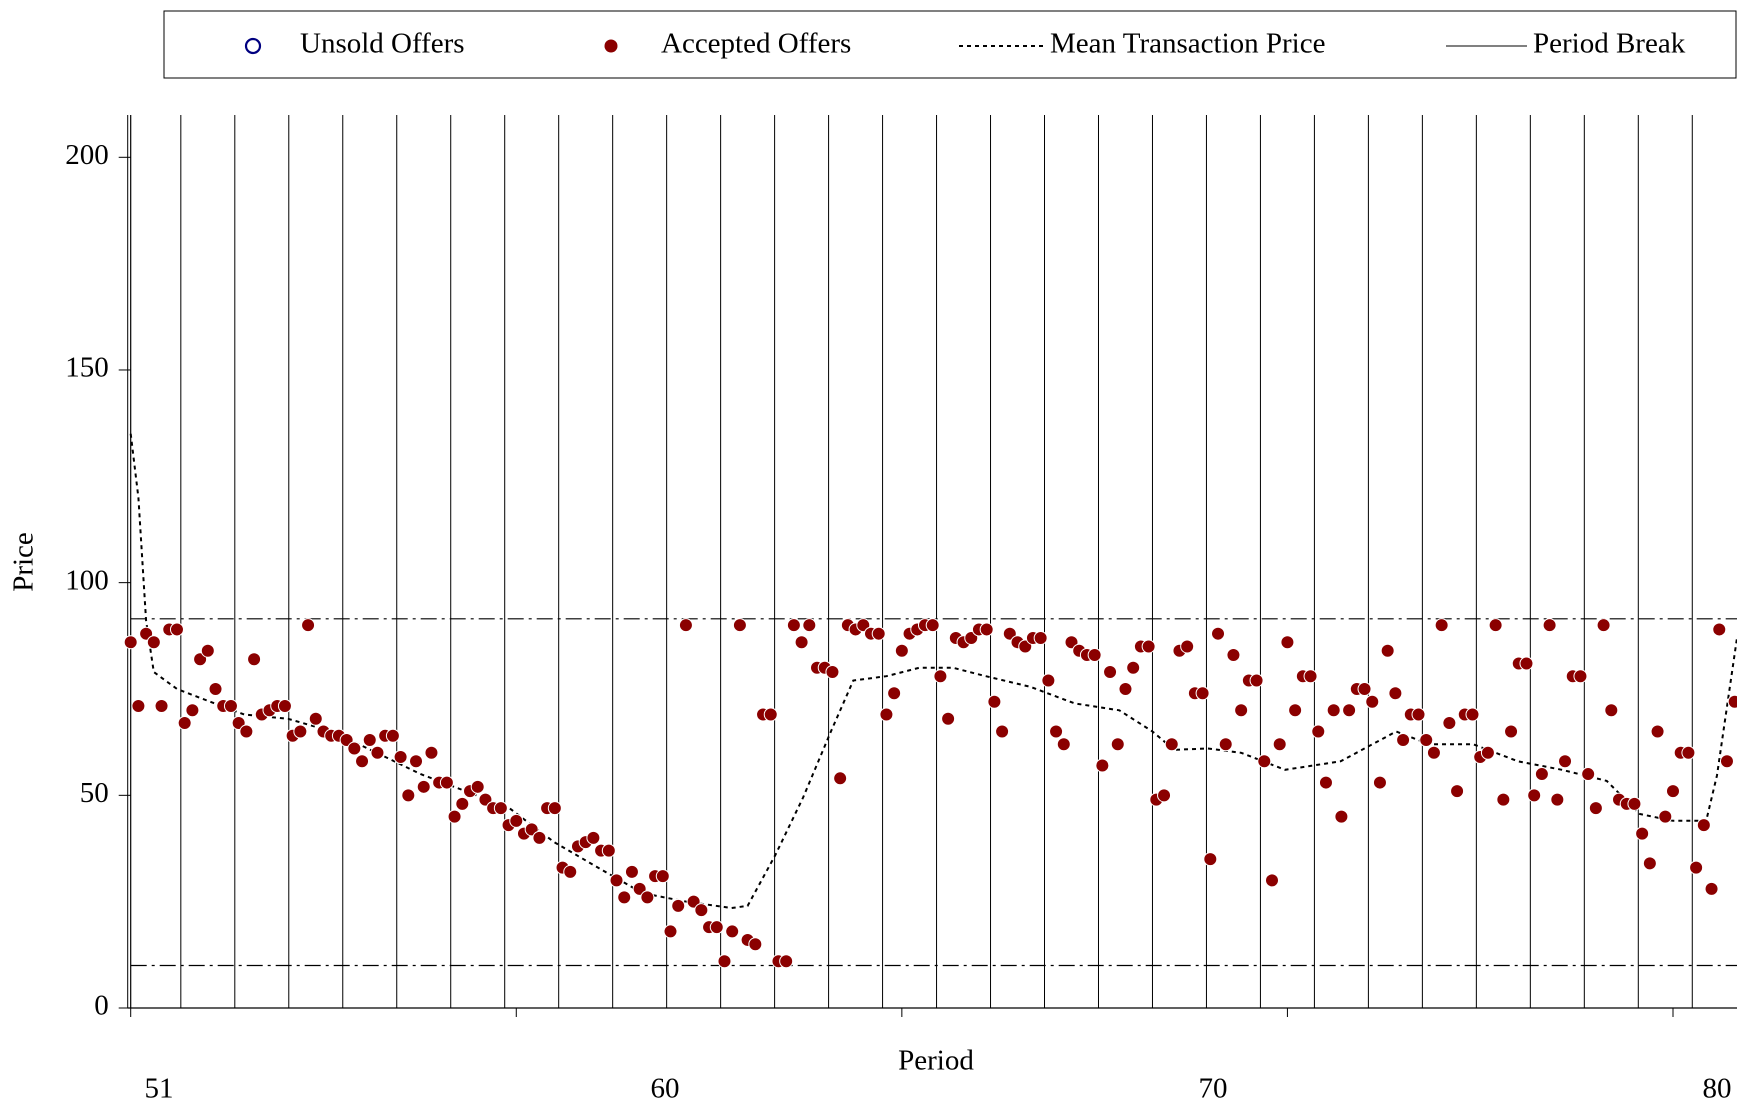 The height and width of the screenshot is (1106, 1737). Describe the element at coordinates (382, 44) in the screenshot. I see `legend-label: Unsold Offers` at that location.